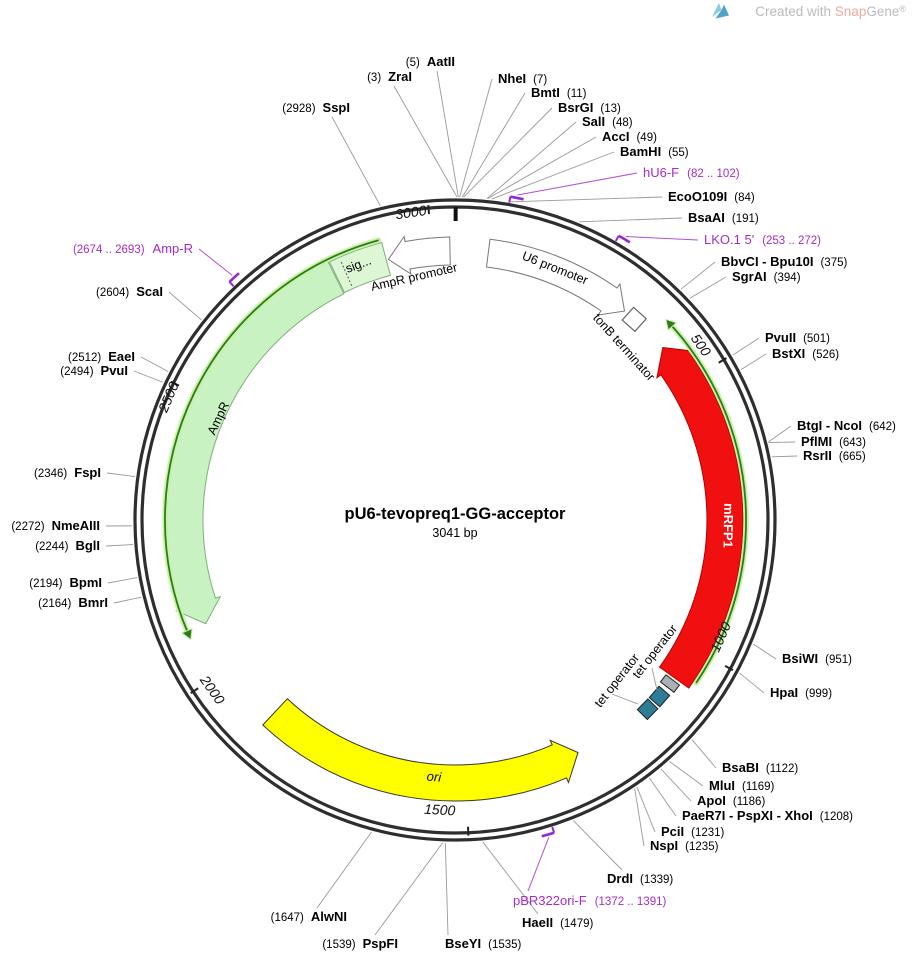 Image resolution: width=912 pixels, height=954 pixels. Describe the element at coordinates (780, 434) in the screenshot. I see `callout-line-btgi-ncoi` at that location.